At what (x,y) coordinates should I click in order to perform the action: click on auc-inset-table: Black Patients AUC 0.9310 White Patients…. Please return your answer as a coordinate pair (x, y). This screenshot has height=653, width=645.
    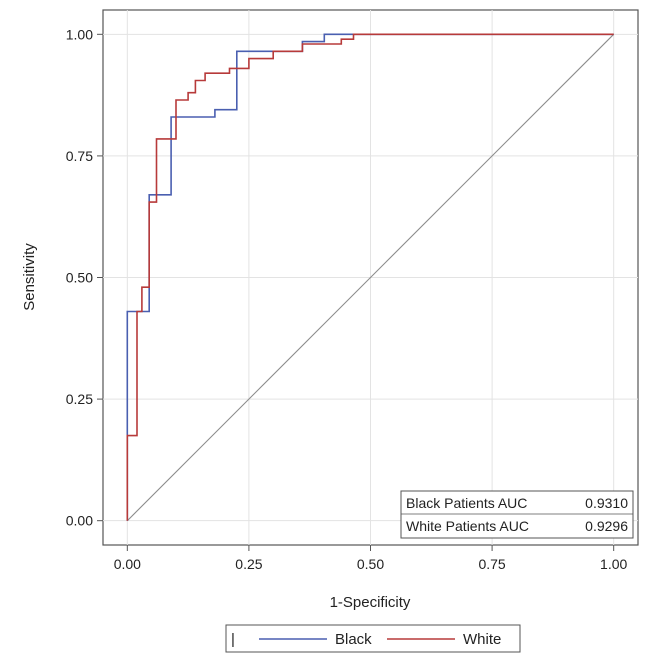
    Looking at the image, I should click on (517, 514).